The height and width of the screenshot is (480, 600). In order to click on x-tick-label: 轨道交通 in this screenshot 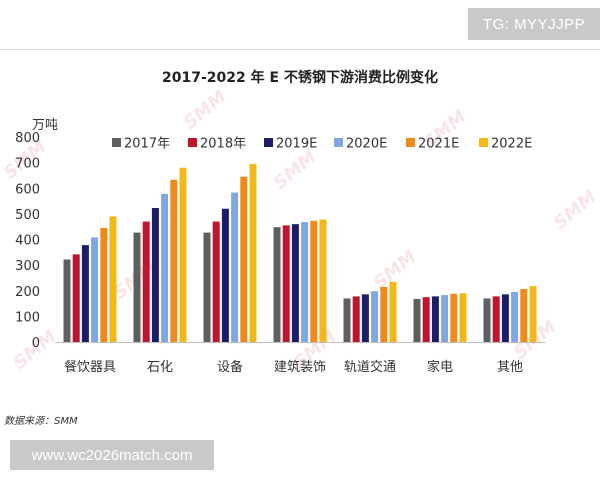, I will do `click(370, 367)`.